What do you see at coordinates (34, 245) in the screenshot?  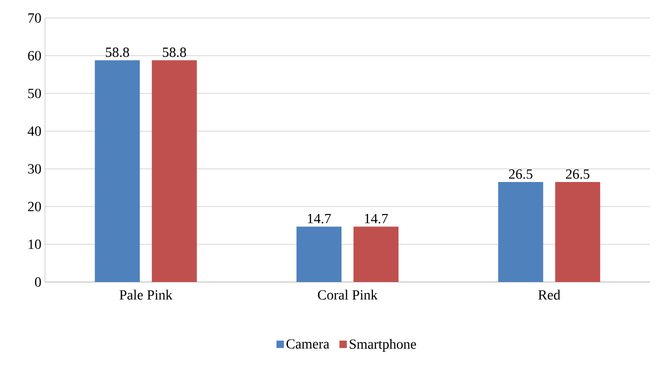 I see `y-tick-label: 10` at bounding box center [34, 245].